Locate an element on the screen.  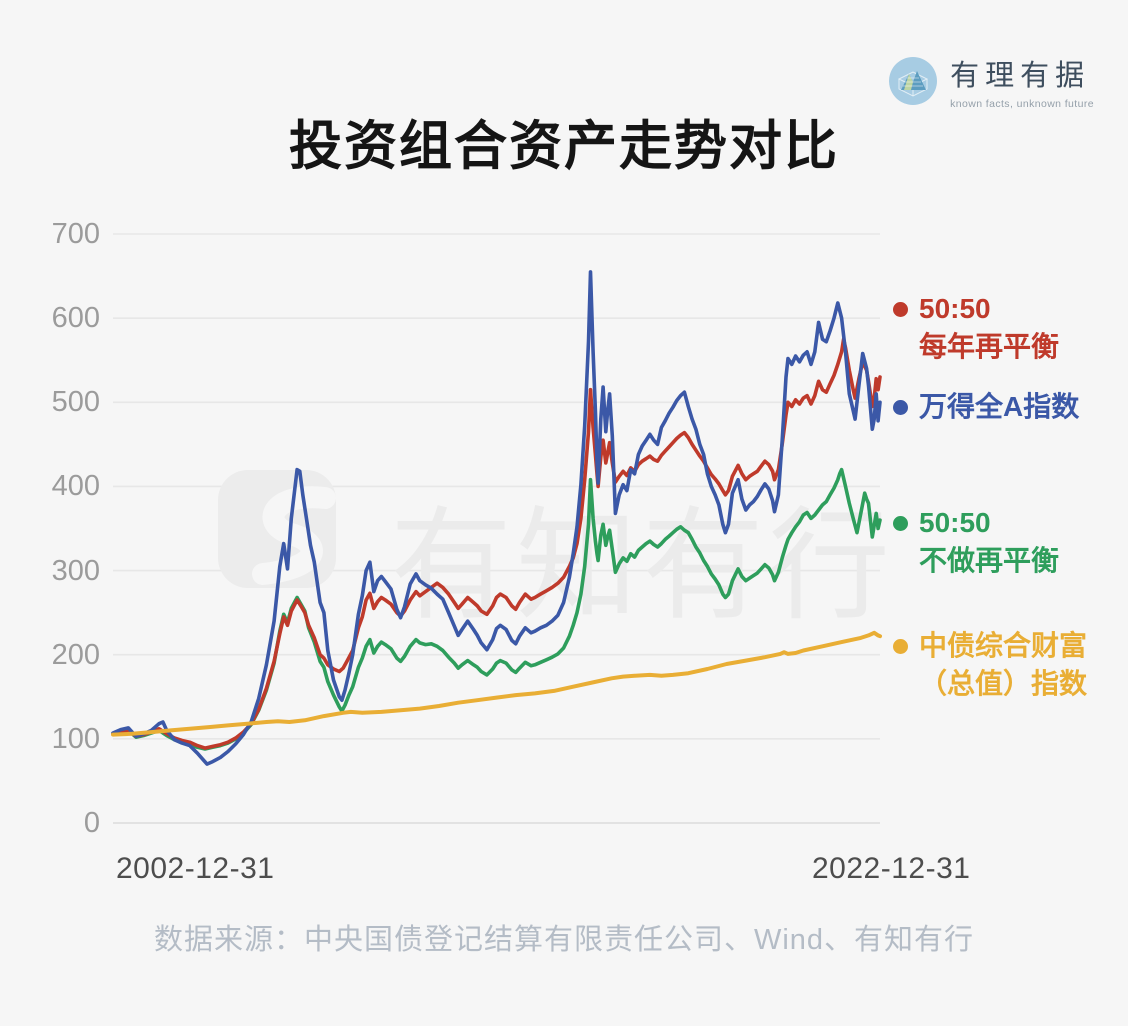
legend-label-line2: 不做再平衡 is located at coordinates (989, 560).